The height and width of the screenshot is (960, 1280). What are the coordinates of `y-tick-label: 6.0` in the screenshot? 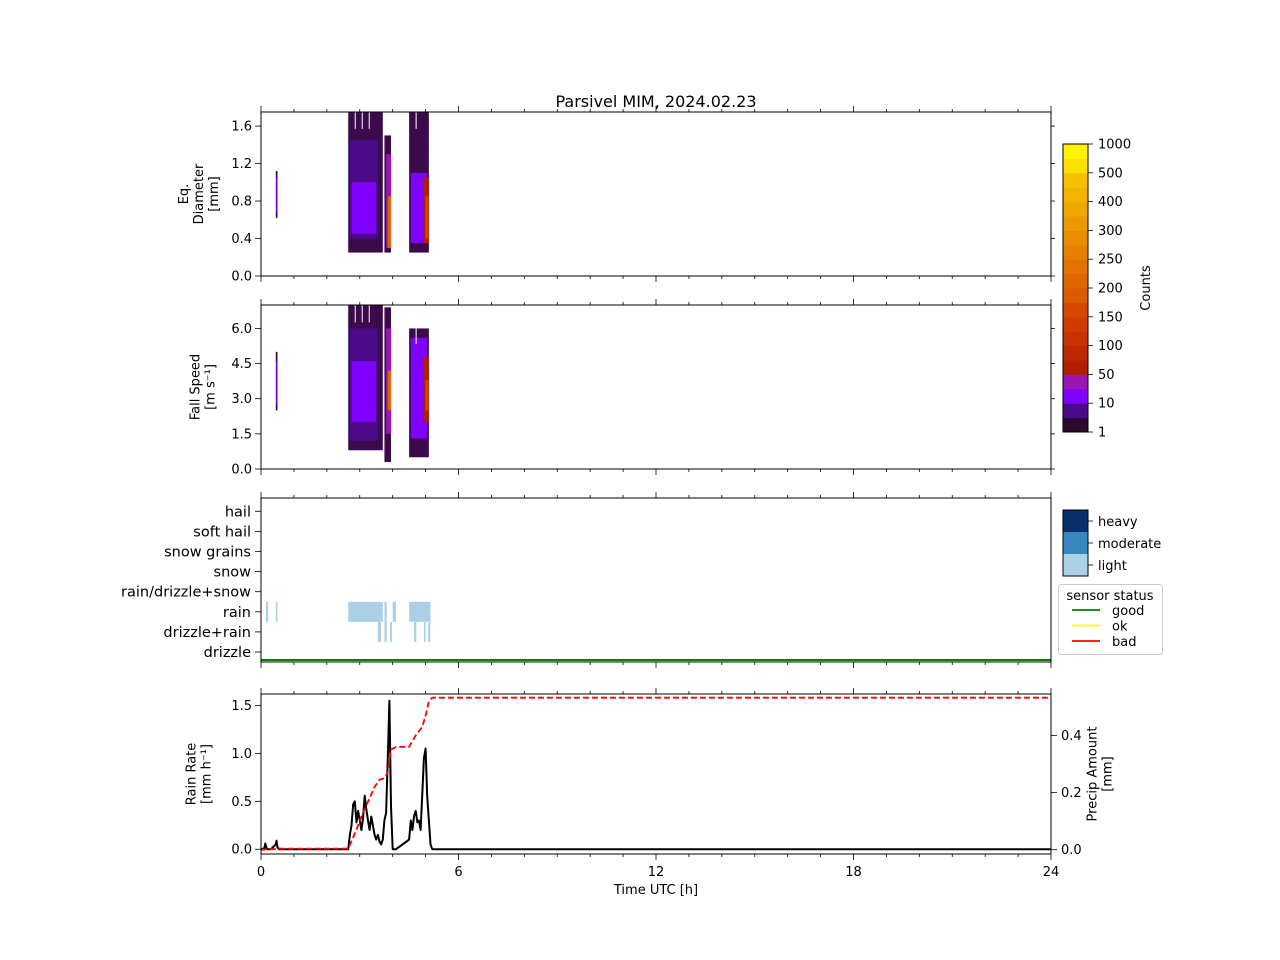 It's located at (241, 329).